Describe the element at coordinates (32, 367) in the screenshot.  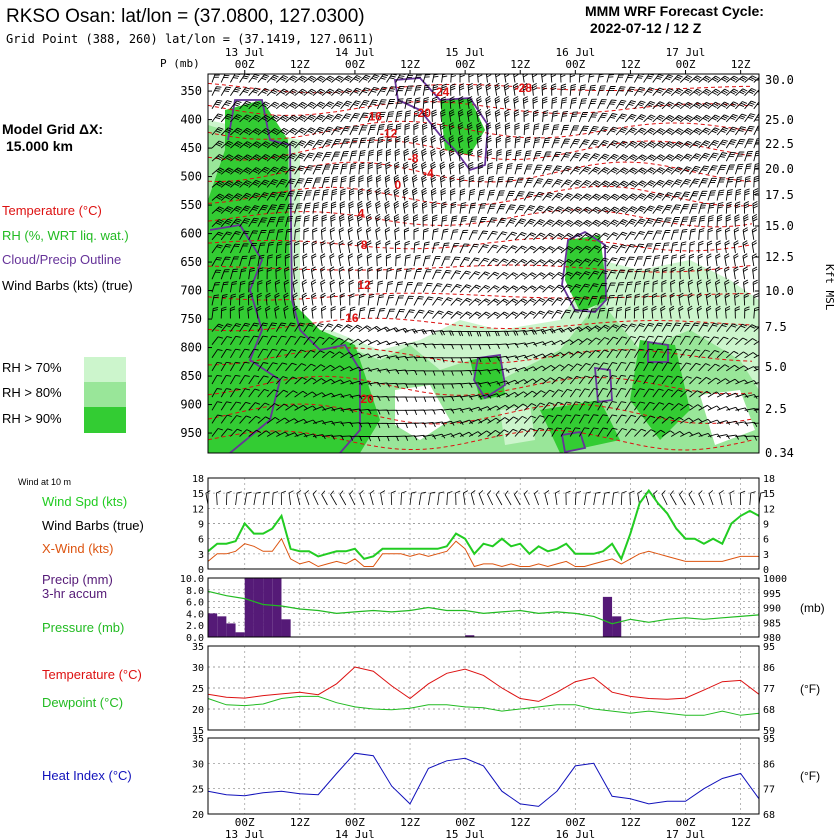
I see `legend-rh70-label: RH > 70%` at that location.